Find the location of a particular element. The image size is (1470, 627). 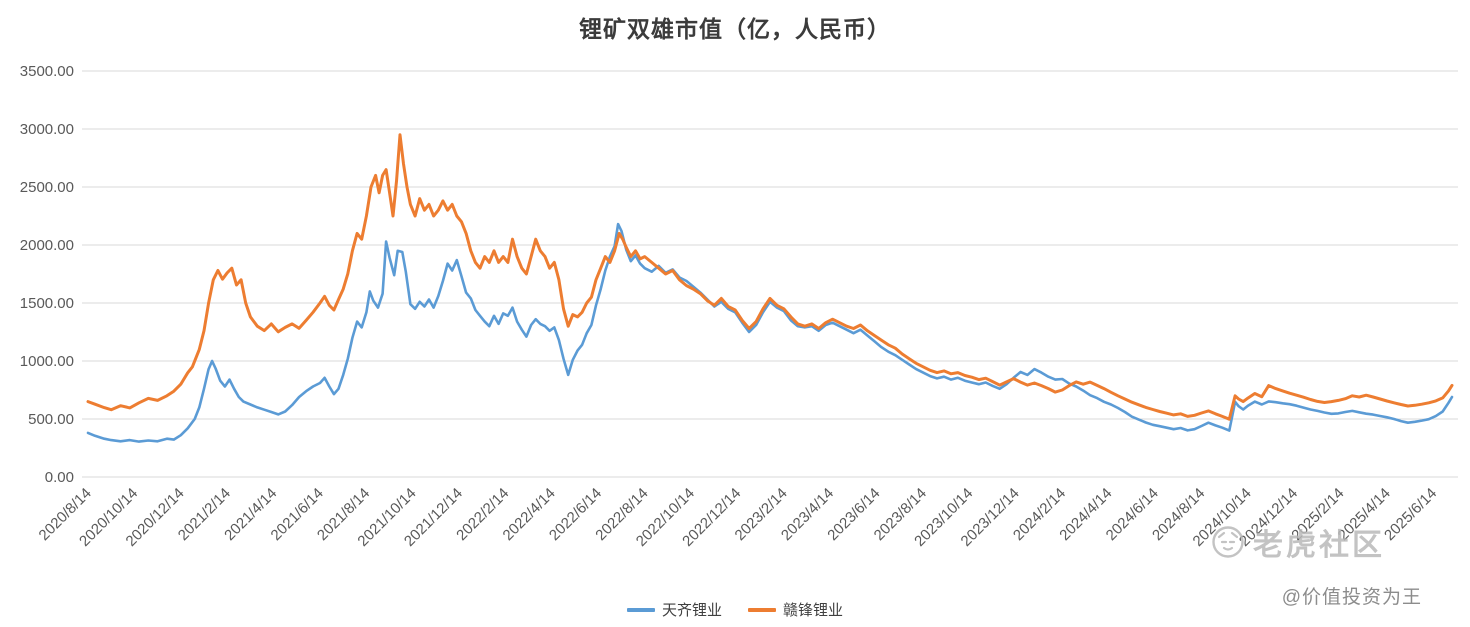

legend-swatch-tianqi-line is located at coordinates (640, 609).